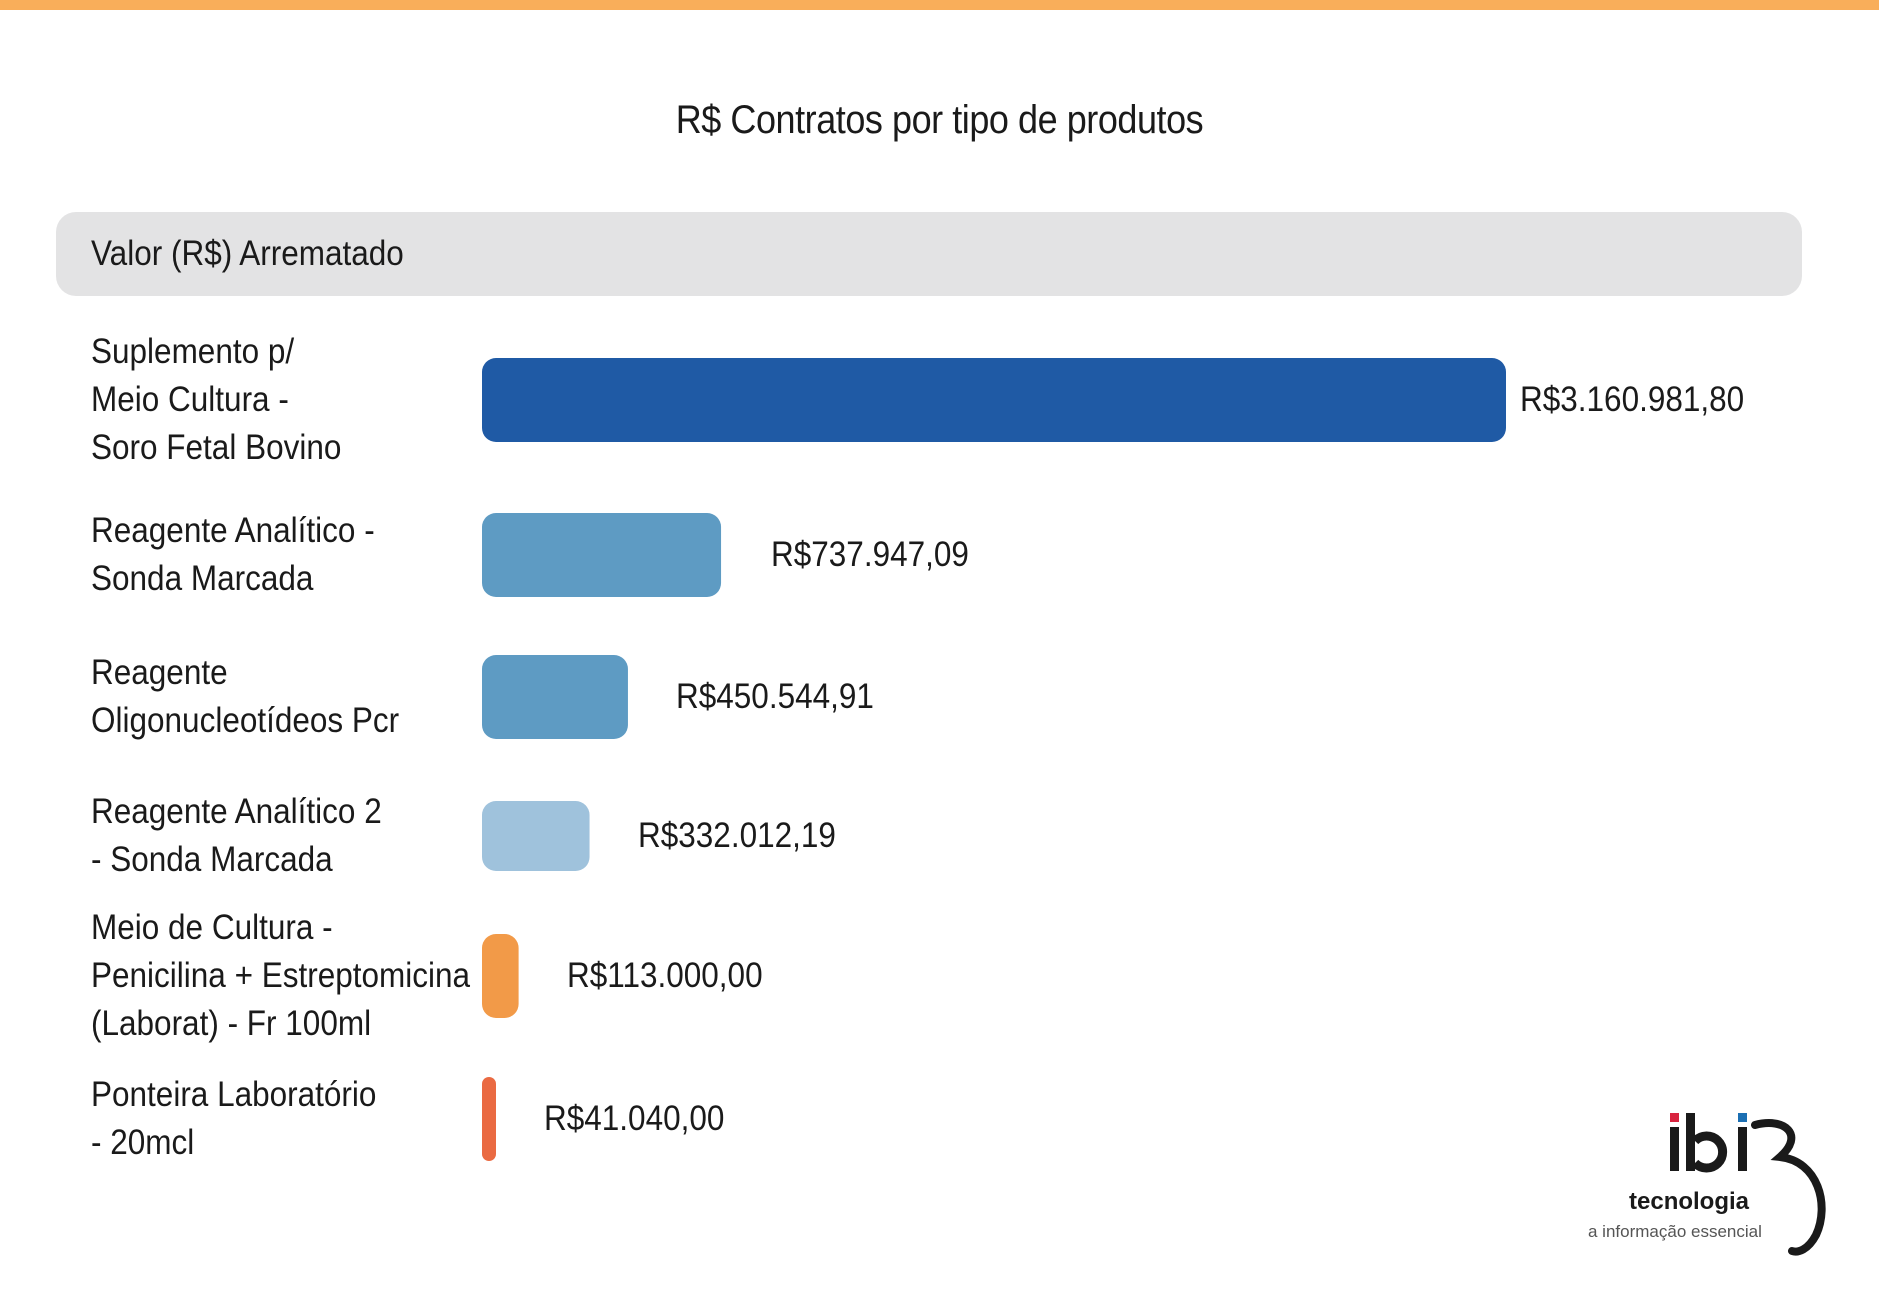 Image resolution: width=1879 pixels, height=1296 pixels. I want to click on category-label-line: - Sonda Marcada, so click(212, 859).